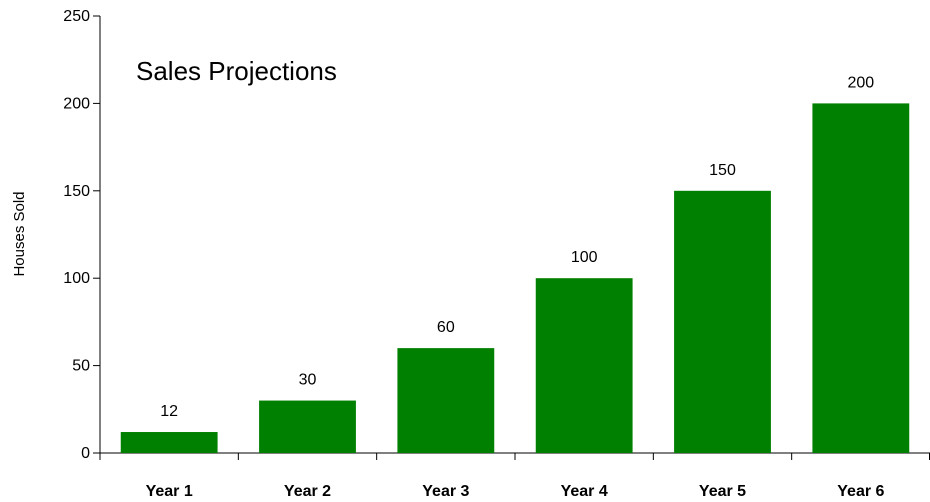 This screenshot has height=502, width=930. What do you see at coordinates (445, 491) in the screenshot?
I see `x-category-label: Year 3` at bounding box center [445, 491].